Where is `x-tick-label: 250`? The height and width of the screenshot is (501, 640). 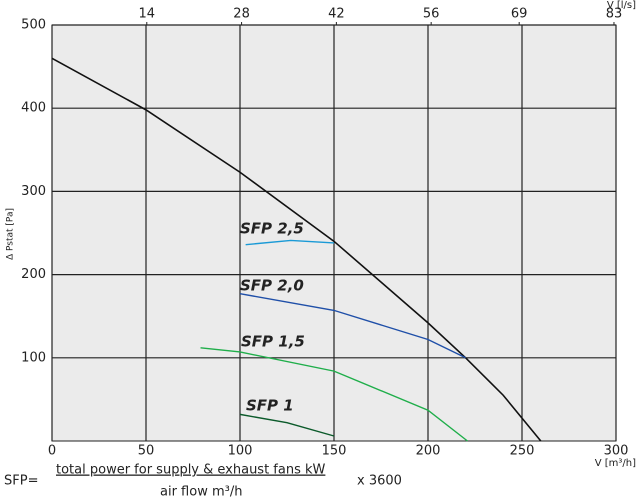
x-tick-label: 250 is located at coordinates (522, 451).